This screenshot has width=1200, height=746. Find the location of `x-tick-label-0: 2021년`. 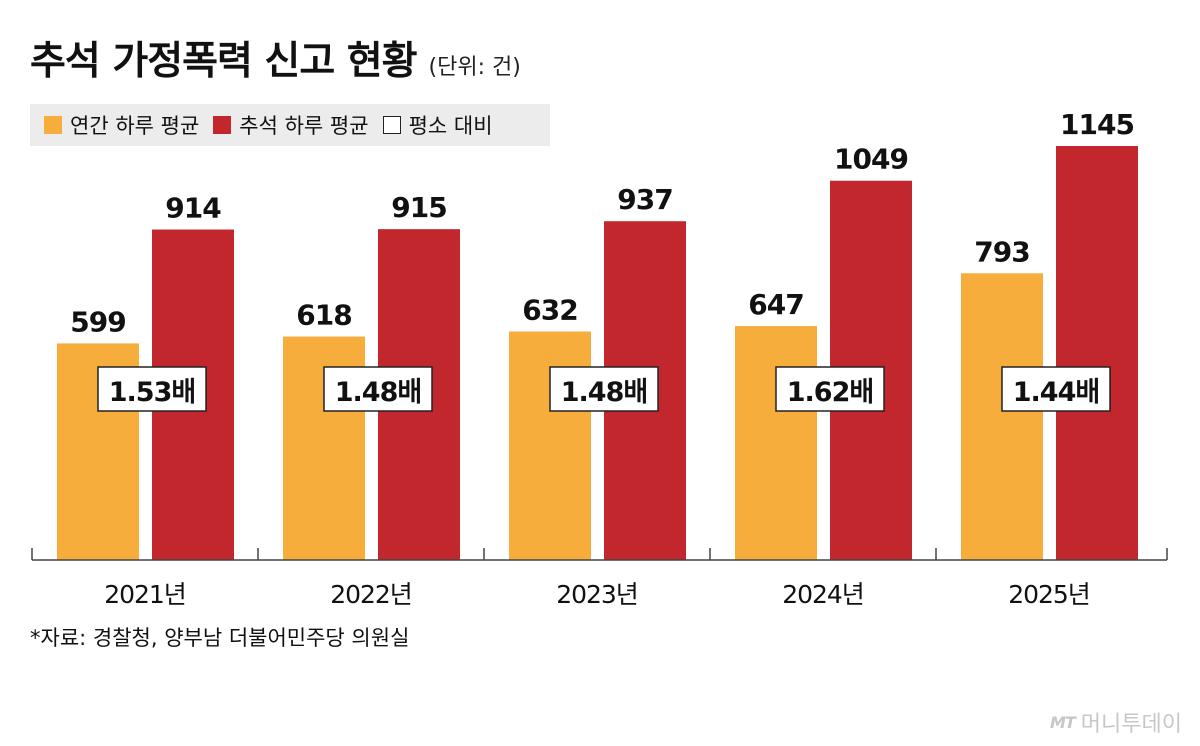

x-tick-label-0: 2021년 is located at coordinates (145, 594).